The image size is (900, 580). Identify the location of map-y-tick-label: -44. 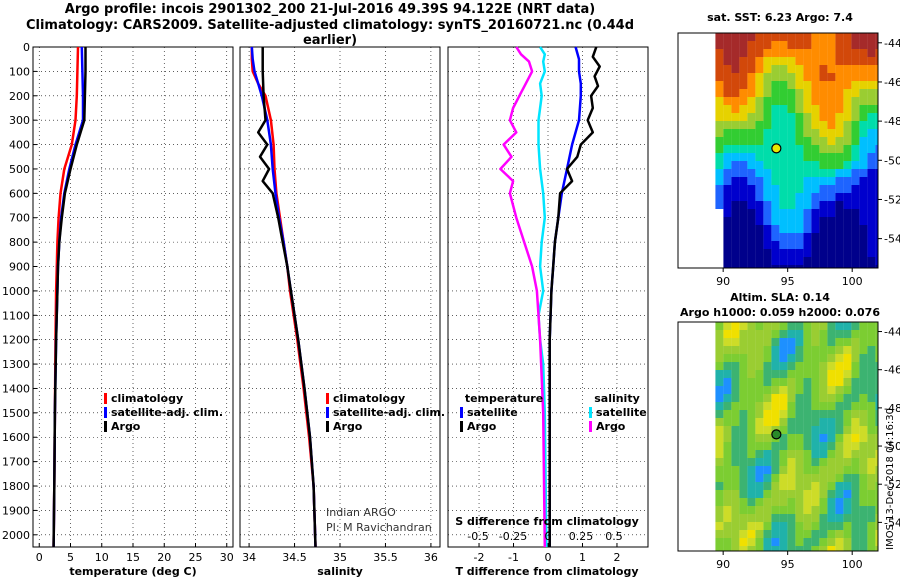
(892, 43).